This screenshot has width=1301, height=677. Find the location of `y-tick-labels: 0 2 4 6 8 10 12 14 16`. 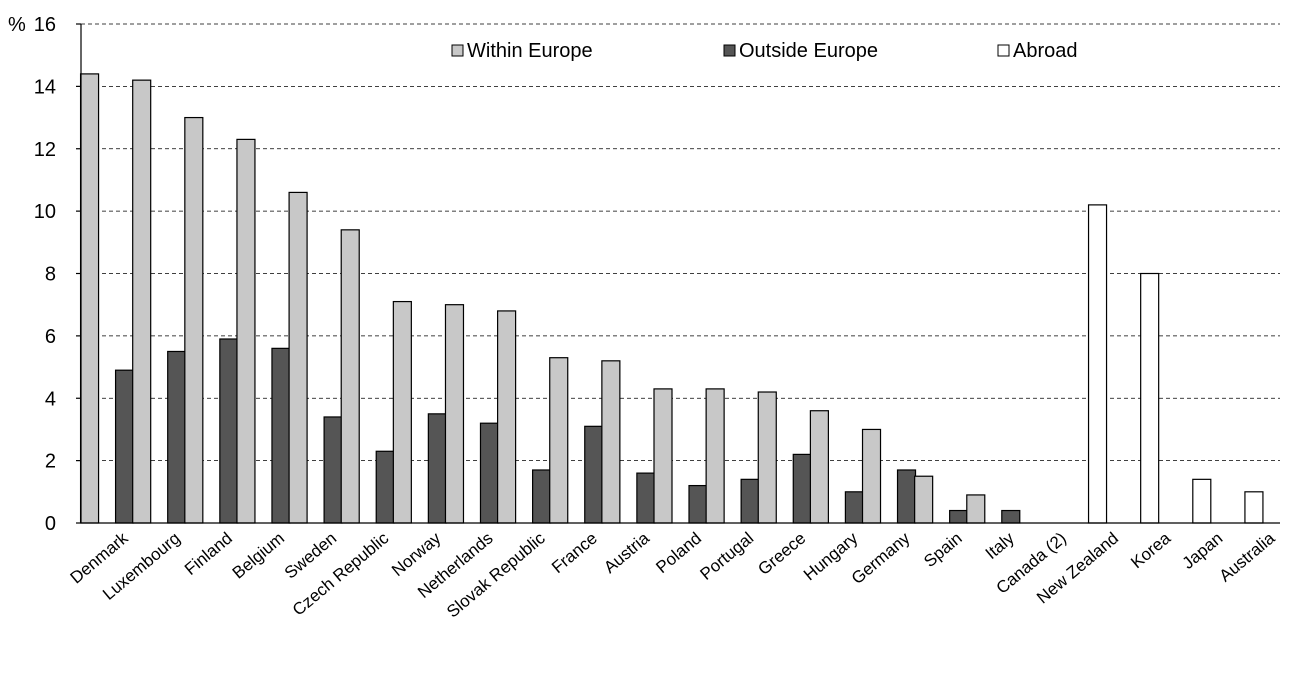

y-tick-labels: 0 2 4 6 8 10 12 14 16 is located at coordinates (45, 274).